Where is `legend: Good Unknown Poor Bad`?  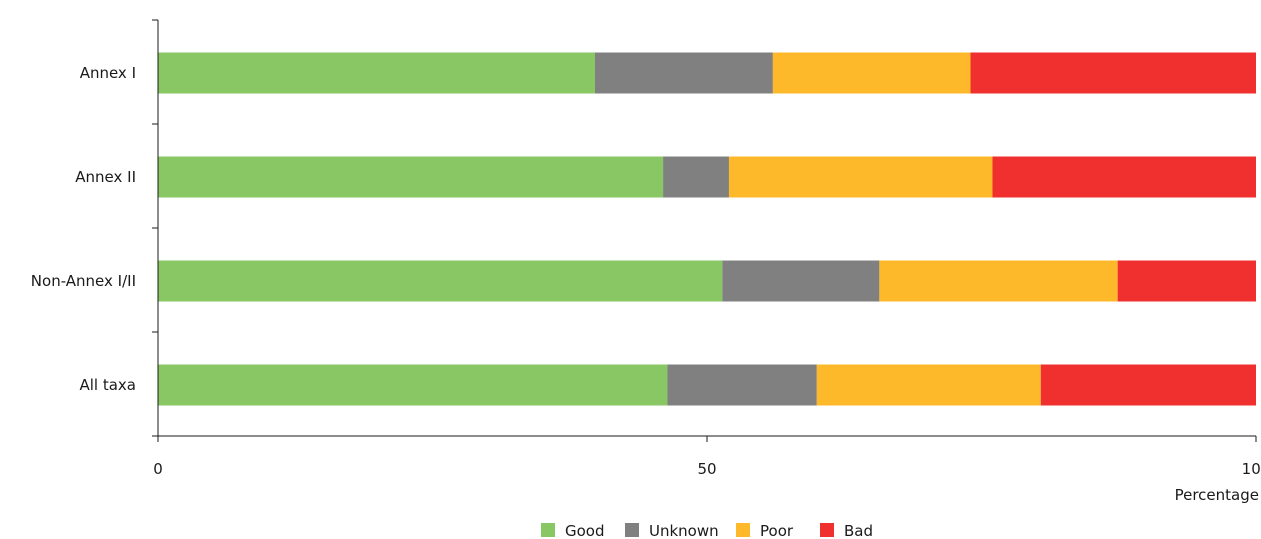 legend: Good Unknown Poor Bad is located at coordinates (707, 530).